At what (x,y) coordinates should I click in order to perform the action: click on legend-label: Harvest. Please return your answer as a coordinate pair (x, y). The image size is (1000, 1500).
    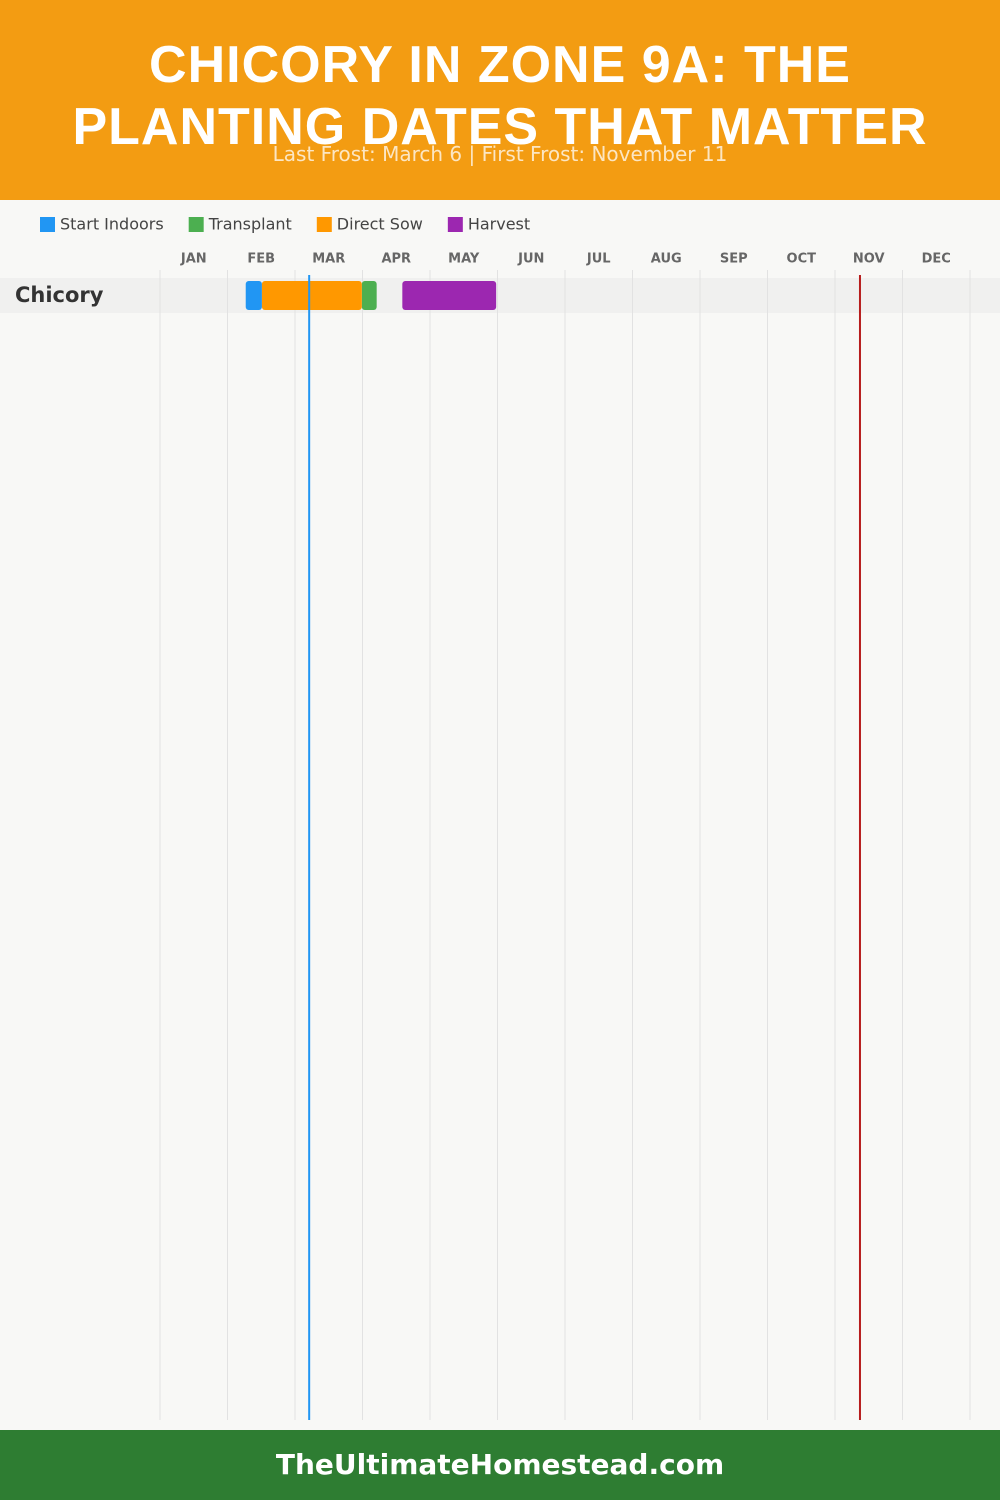
    Looking at the image, I should click on (499, 224).